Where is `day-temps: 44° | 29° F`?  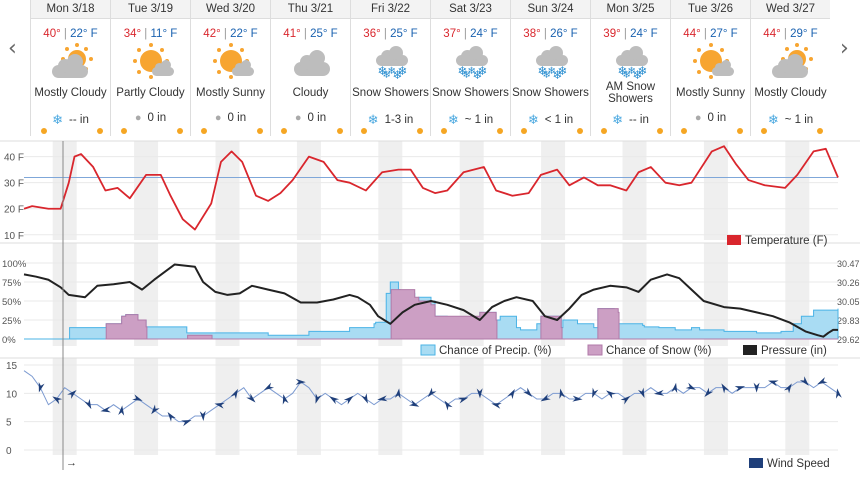 day-temps: 44° | 29° F is located at coordinates (790, 34).